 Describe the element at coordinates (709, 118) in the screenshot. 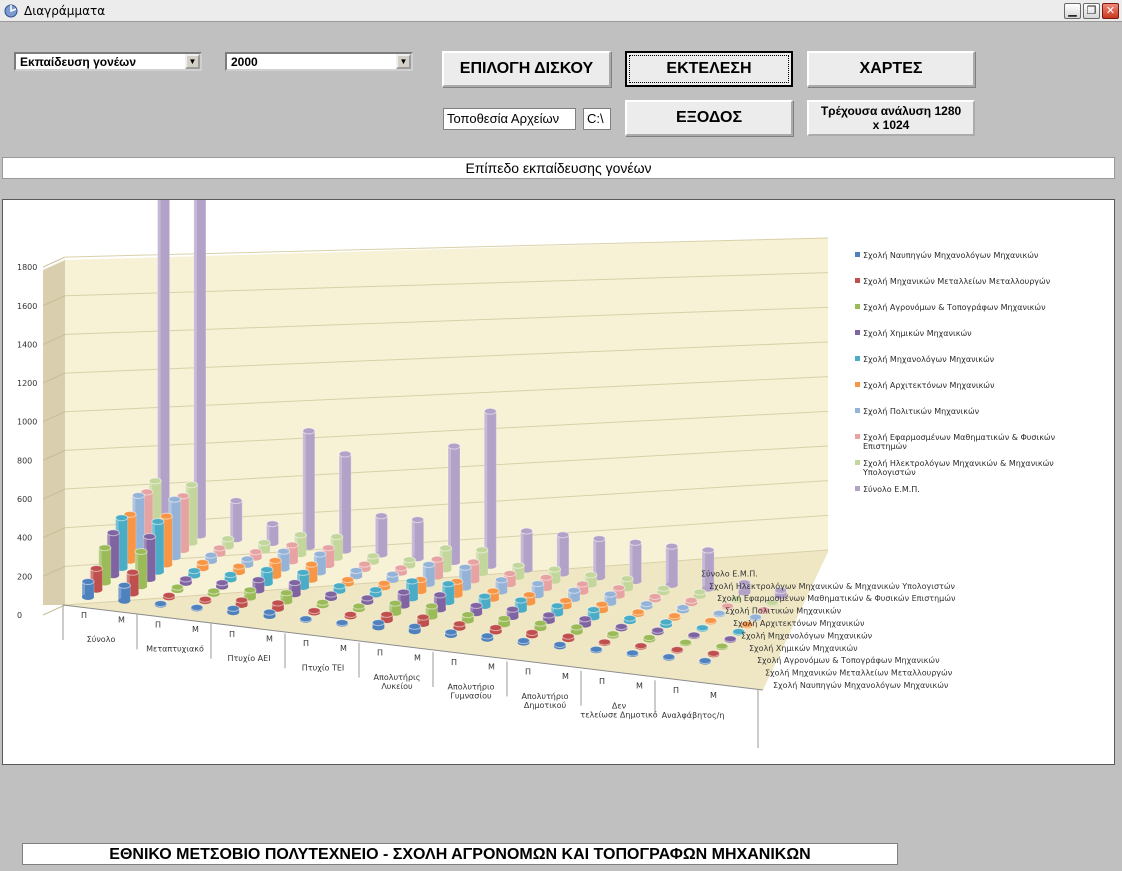

I see `exit-button: ΕΞΟΔΟΣ` at that location.